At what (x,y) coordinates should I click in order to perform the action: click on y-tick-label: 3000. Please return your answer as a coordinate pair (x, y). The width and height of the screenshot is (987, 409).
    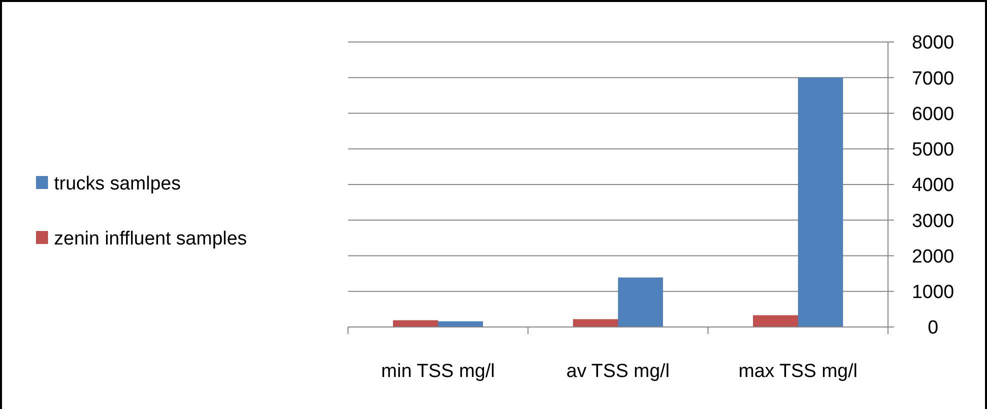
    Looking at the image, I should click on (933, 221).